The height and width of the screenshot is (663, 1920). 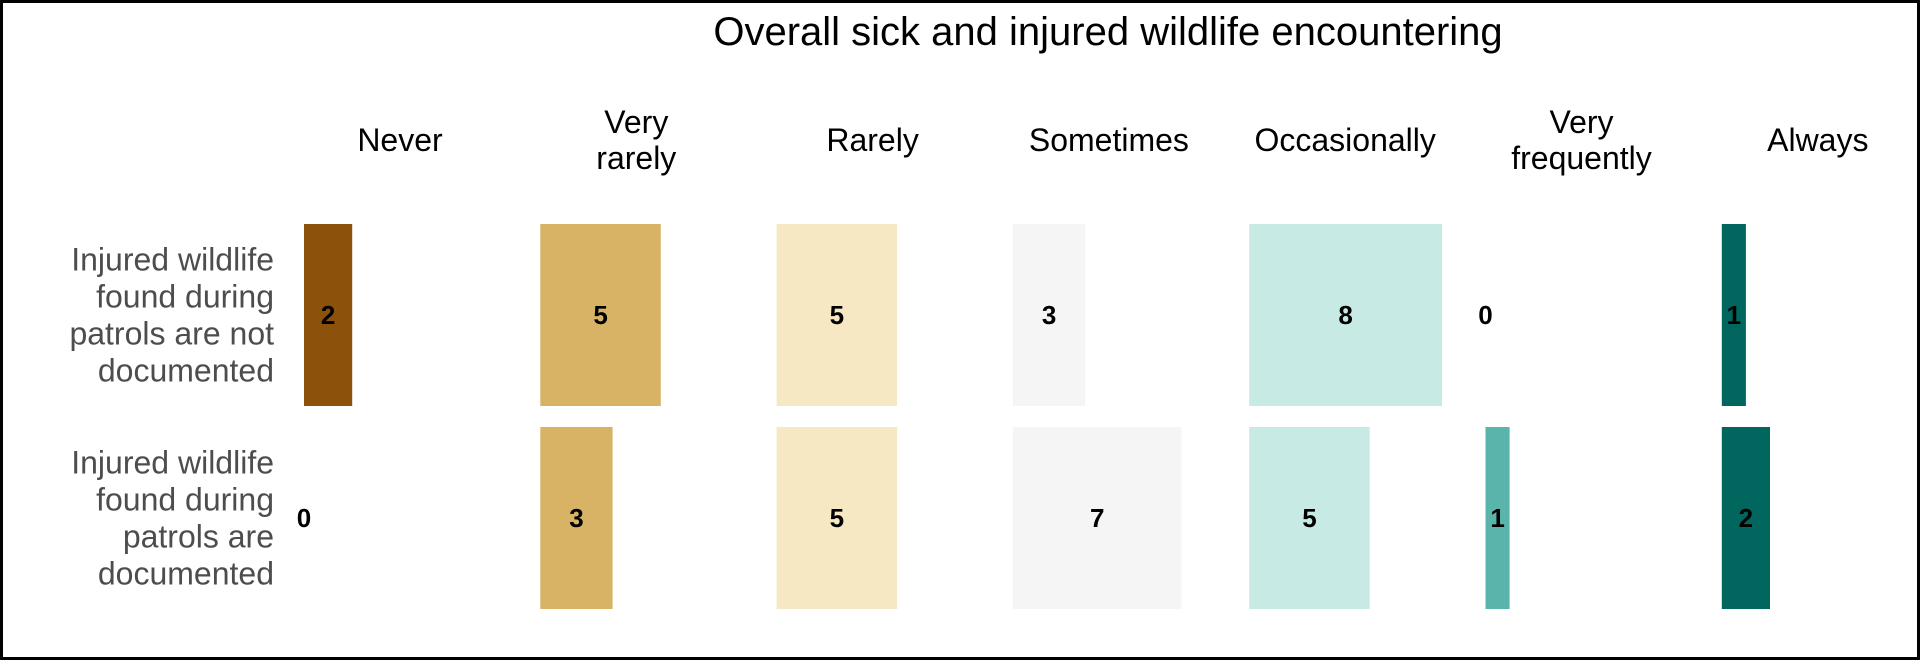 I want to click on bar-row2-rarely, so click(x=837, y=518).